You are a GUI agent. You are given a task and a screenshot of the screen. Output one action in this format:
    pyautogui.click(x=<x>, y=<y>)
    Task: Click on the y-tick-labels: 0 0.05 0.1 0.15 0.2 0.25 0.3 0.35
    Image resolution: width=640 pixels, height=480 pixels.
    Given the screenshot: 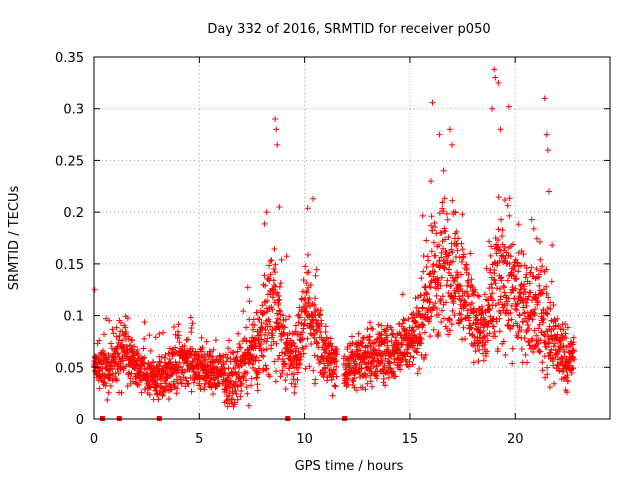 What is the action you would take?
    pyautogui.click(x=69, y=239)
    